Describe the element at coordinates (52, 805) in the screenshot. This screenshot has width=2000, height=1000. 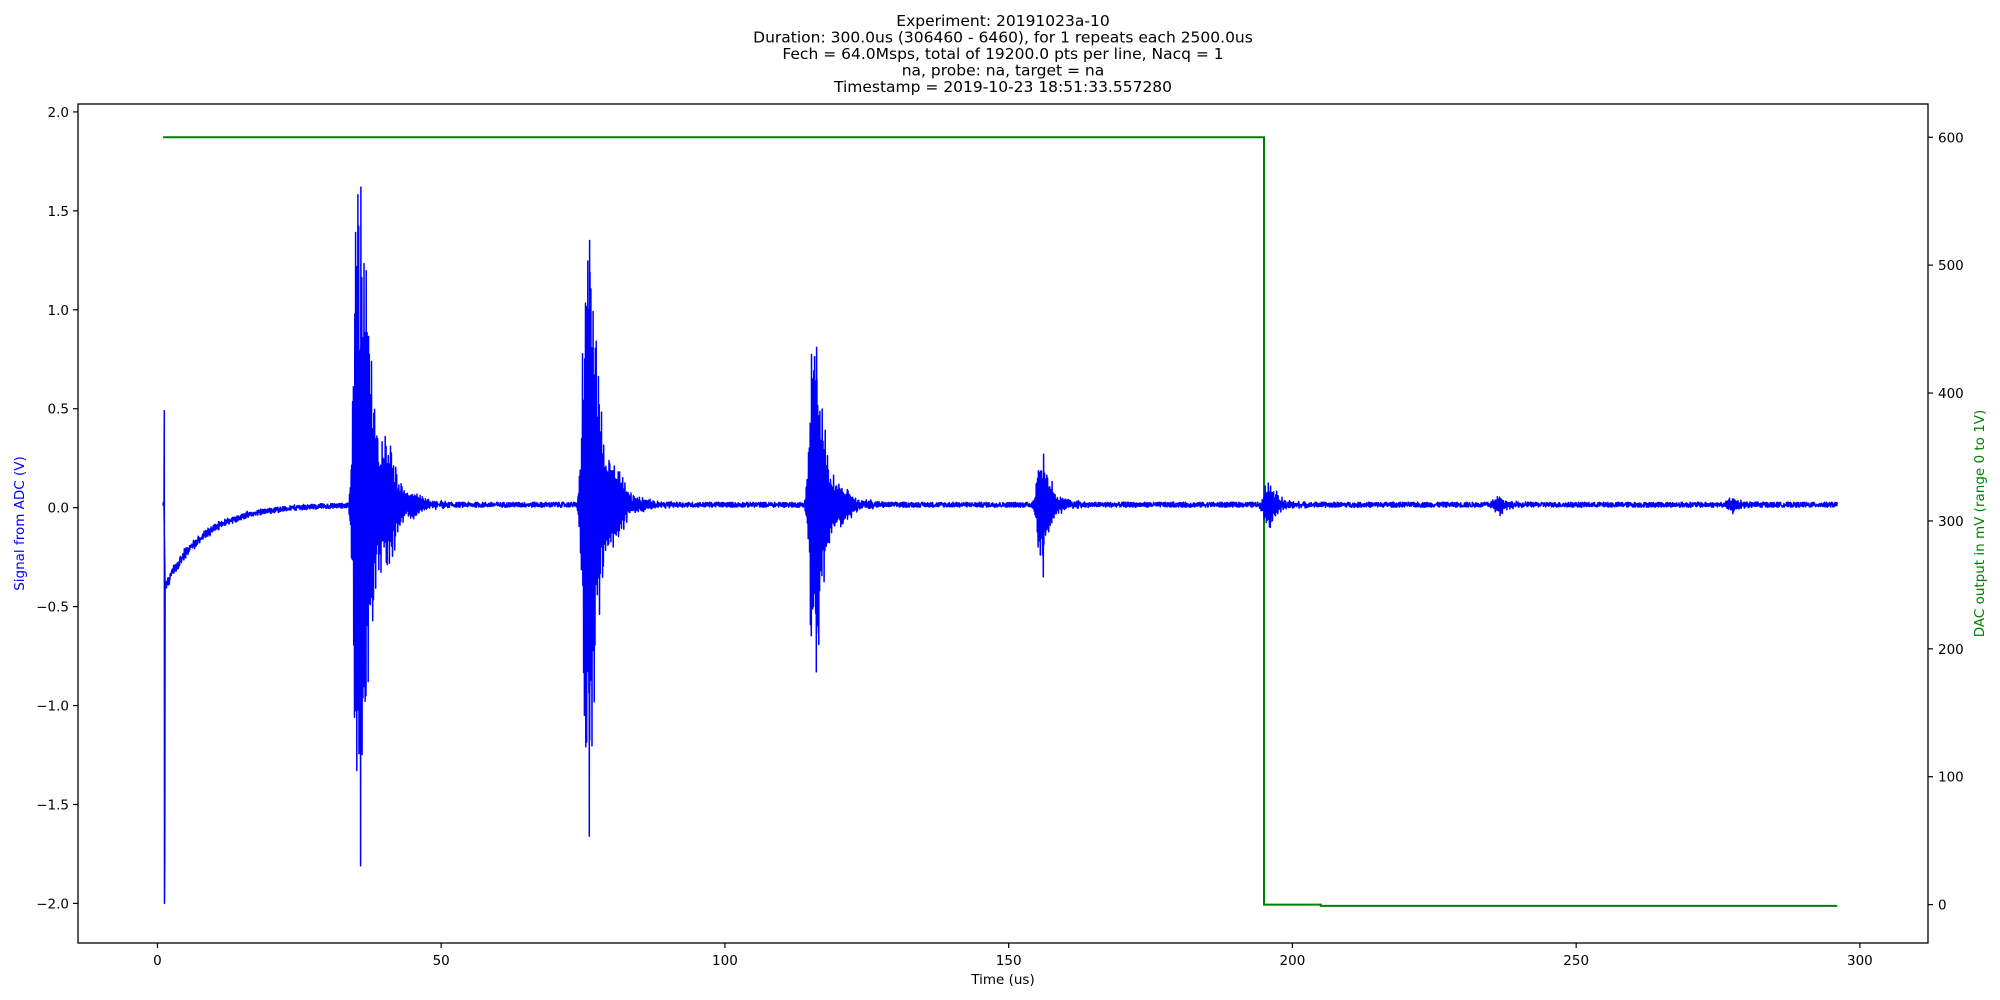
I see `y-tick-label: −1.5` at that location.